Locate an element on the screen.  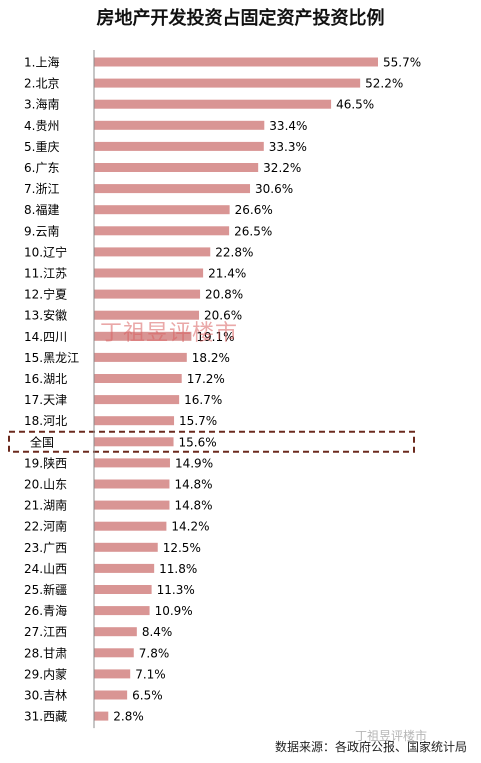
category-label: 全国 is located at coordinates (42, 441).